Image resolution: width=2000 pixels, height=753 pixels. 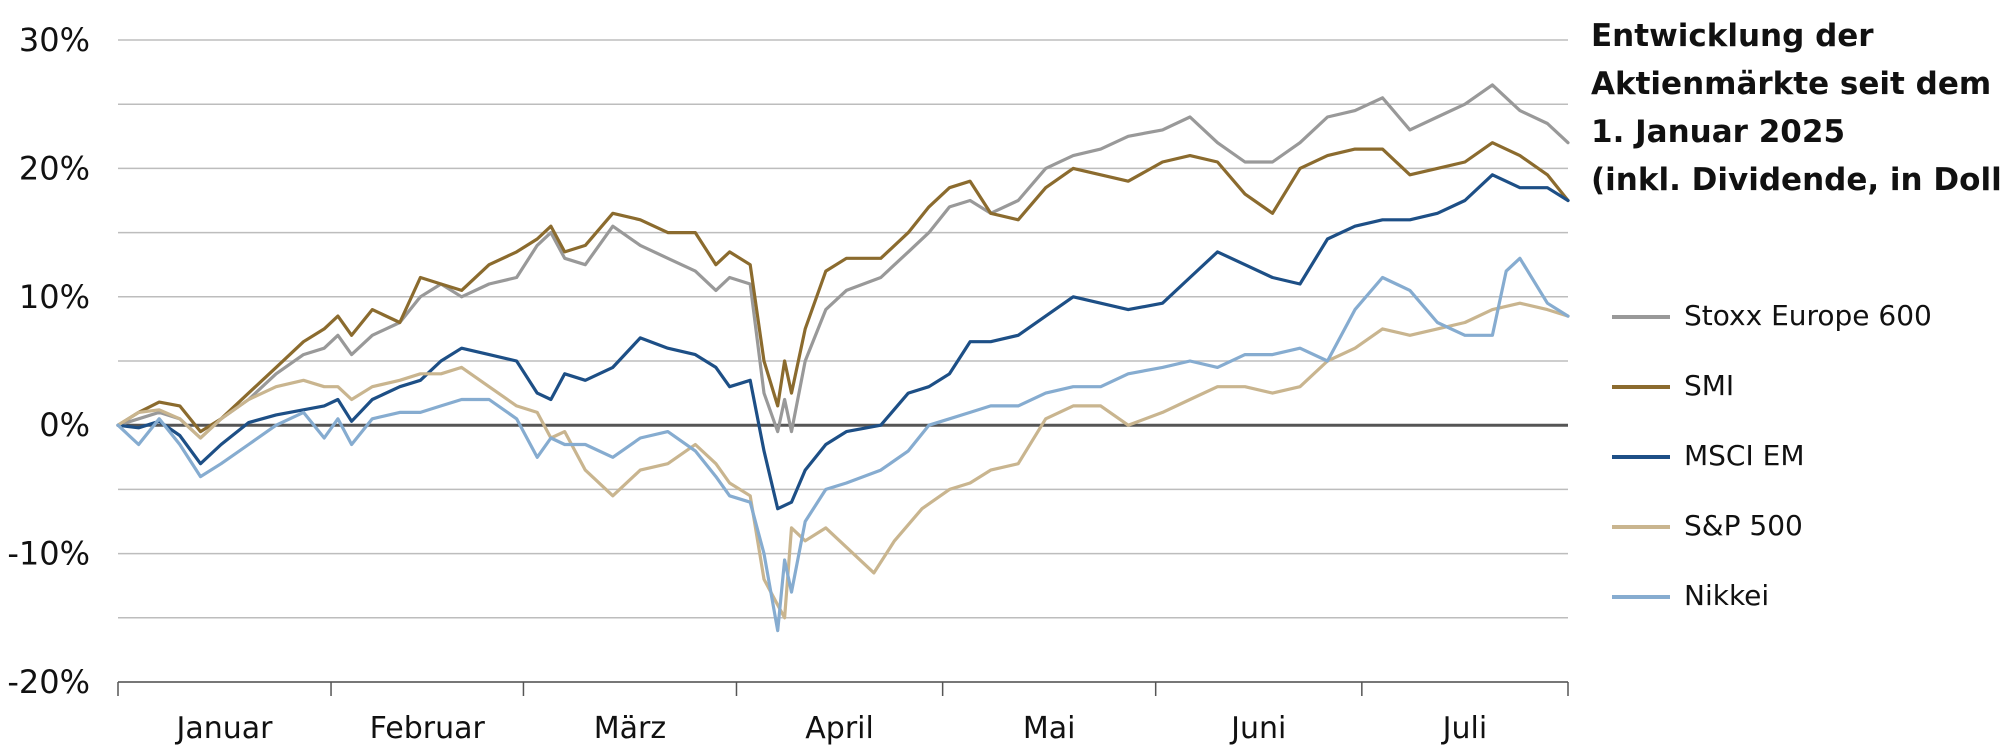 I want to click on x-axis: Januar Februar März April Mai Juni Juli, so click(x=843, y=713).